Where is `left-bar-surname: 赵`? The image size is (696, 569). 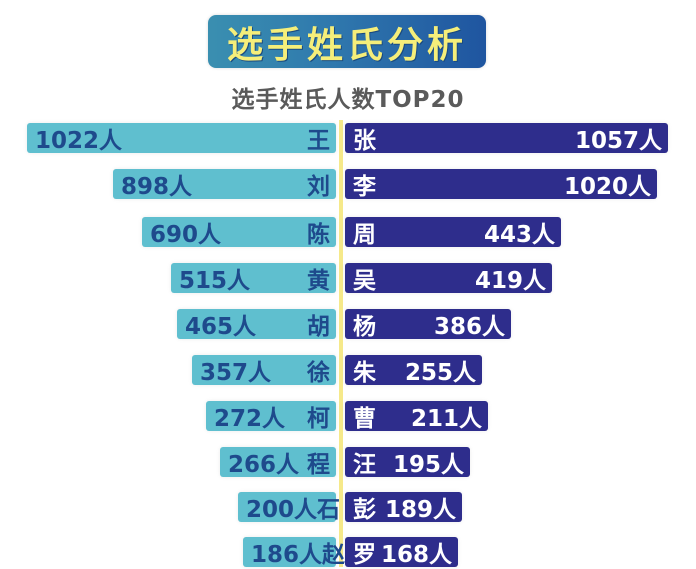 left-bar-surname: 赵 is located at coordinates (334, 555).